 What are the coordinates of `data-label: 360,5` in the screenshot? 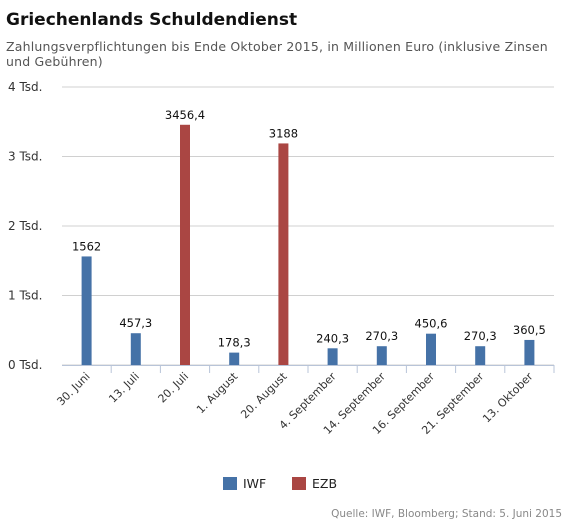 It's located at (529, 330).